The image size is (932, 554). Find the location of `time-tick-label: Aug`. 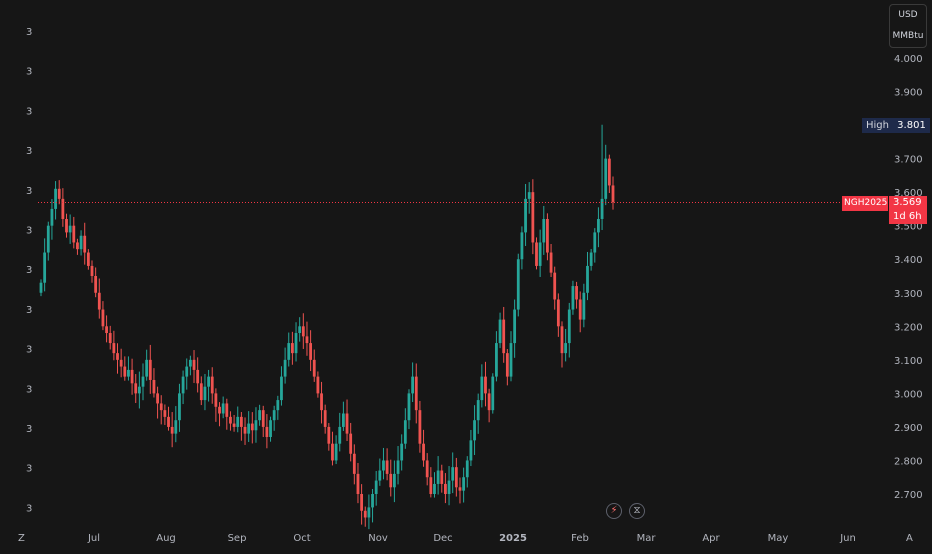

time-tick-label: Aug is located at coordinates (166, 538).